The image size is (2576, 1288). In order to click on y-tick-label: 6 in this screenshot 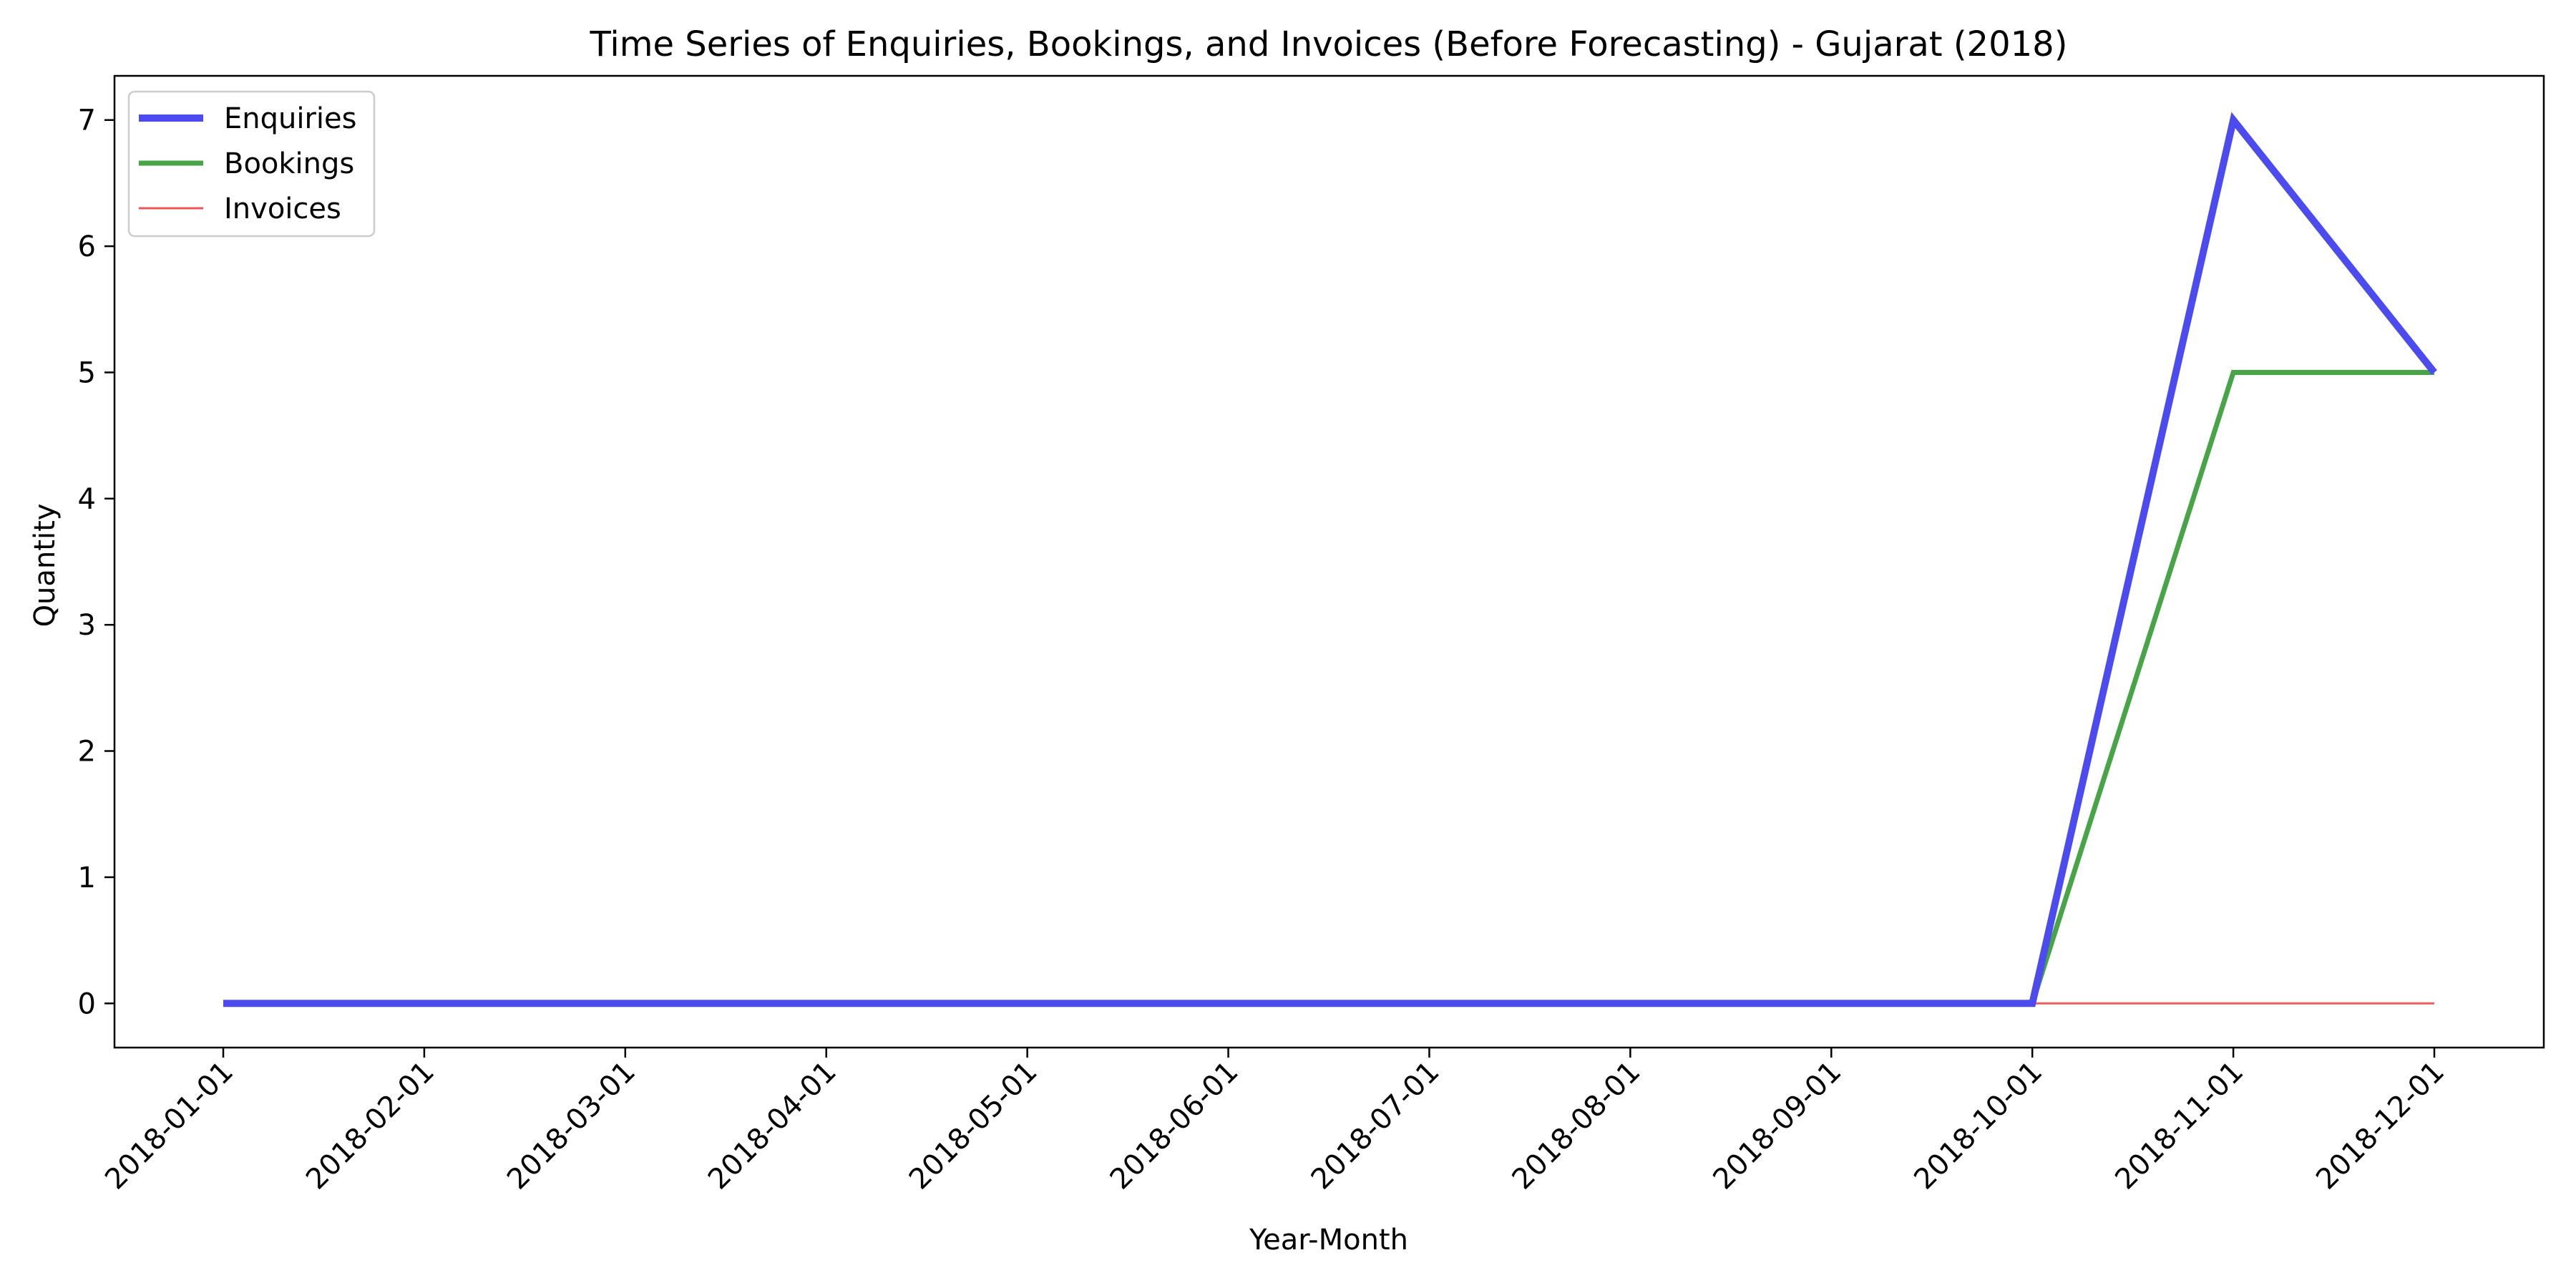, I will do `click(87, 246)`.